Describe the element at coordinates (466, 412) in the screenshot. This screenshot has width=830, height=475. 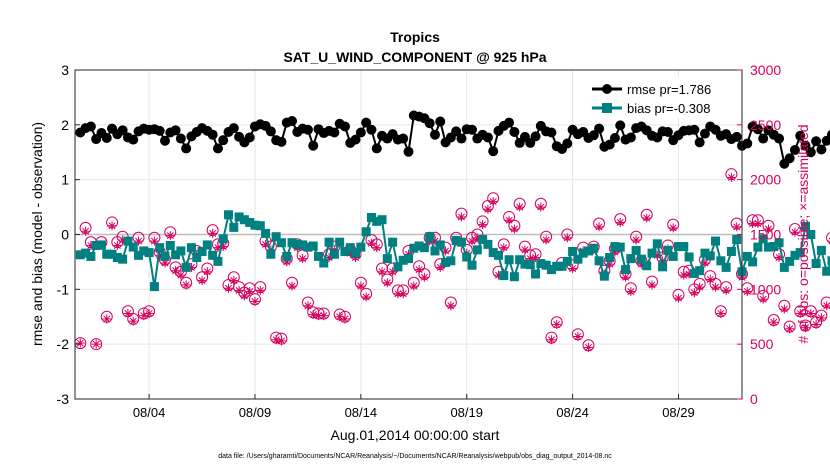
I see `x-tick-label: 08/19` at that location.